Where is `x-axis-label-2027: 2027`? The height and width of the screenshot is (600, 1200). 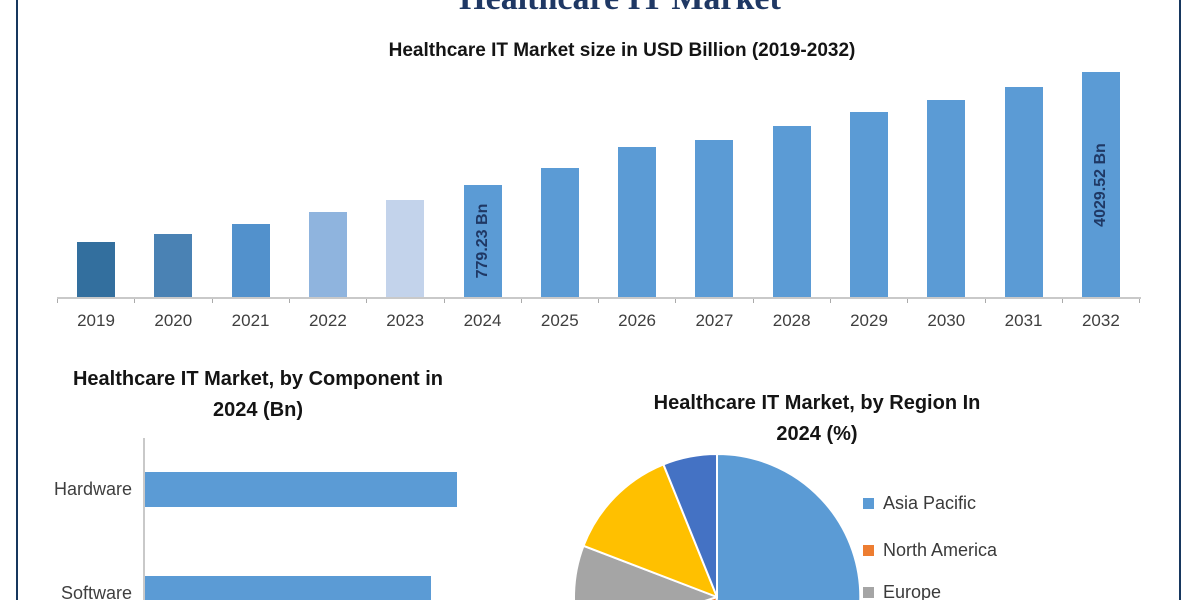 x-axis-label-2027: 2027 is located at coordinates (714, 320).